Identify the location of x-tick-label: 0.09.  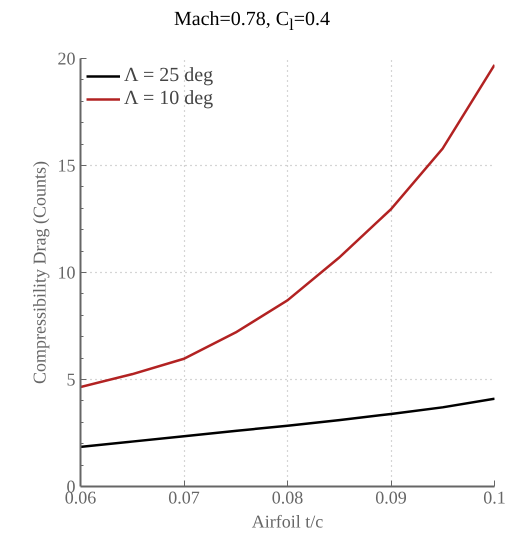
(391, 498).